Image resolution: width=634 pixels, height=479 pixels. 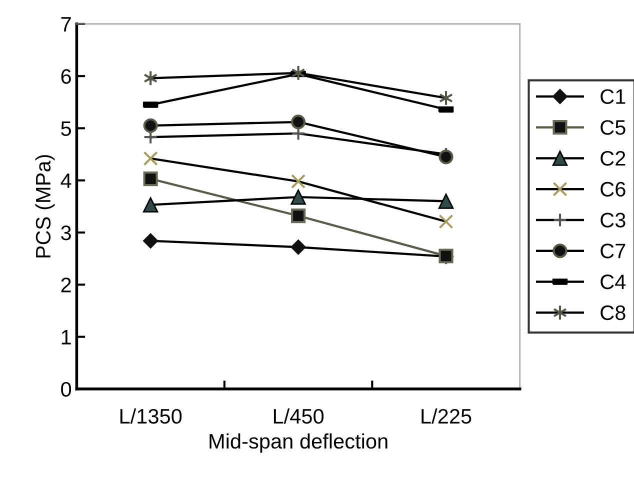 I want to click on x-axis-title: Mid-span deflection, so click(x=299, y=443).